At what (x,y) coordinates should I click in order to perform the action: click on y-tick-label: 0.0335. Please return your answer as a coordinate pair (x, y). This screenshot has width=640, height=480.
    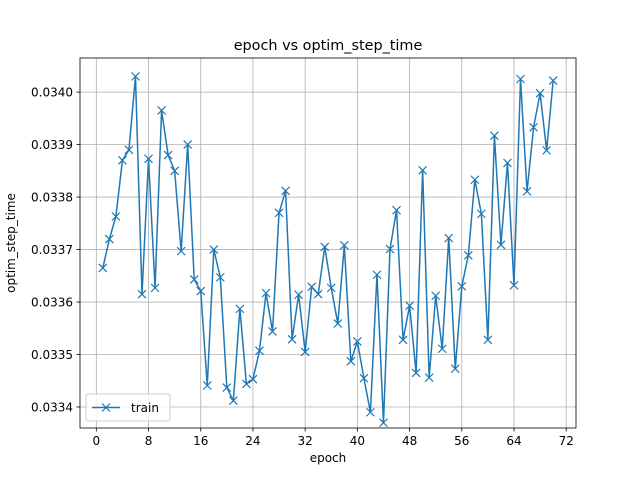
    Looking at the image, I should click on (52, 355).